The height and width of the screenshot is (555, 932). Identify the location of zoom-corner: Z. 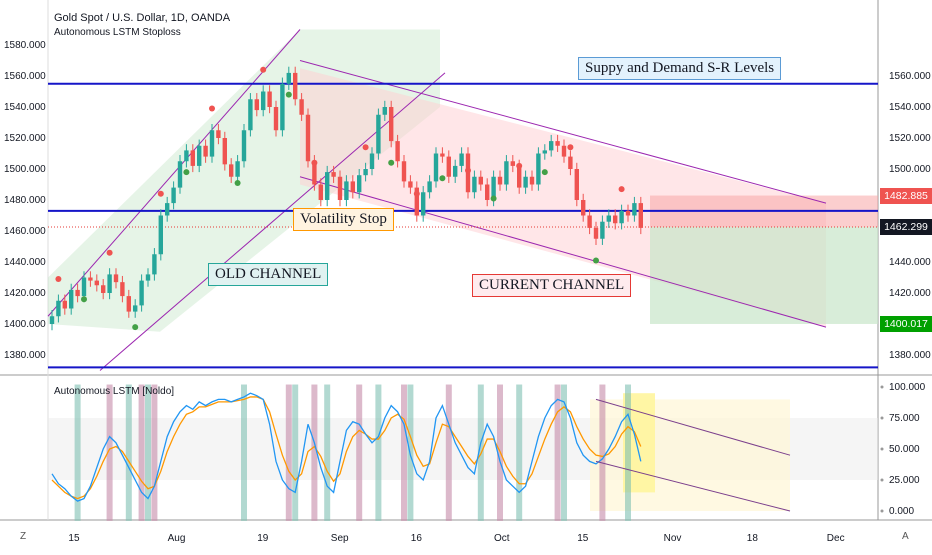
(23, 536).